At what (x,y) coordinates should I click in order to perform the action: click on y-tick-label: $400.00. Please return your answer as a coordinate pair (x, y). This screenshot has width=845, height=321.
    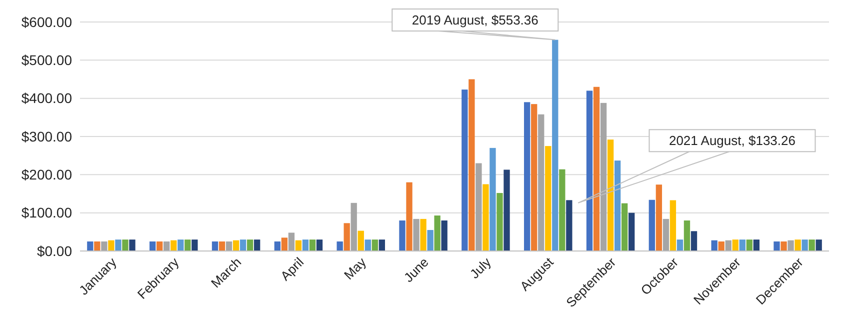
    Looking at the image, I should click on (46, 98).